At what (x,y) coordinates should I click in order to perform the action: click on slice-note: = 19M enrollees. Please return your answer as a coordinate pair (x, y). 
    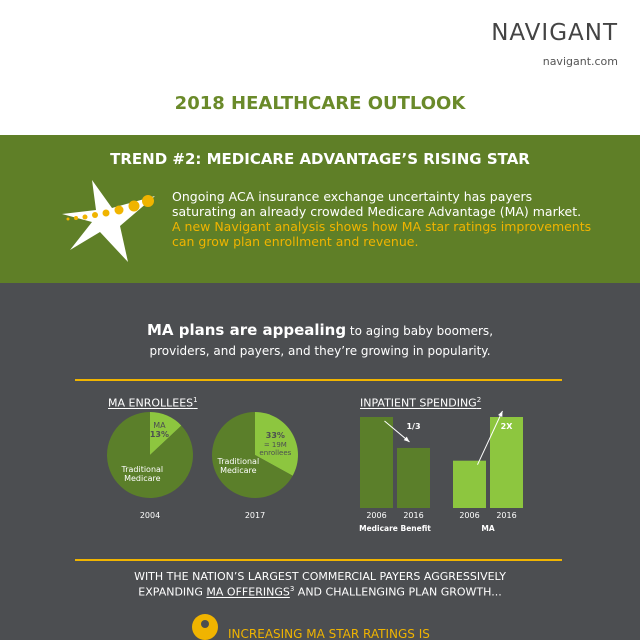
    Looking at the image, I should click on (275, 448).